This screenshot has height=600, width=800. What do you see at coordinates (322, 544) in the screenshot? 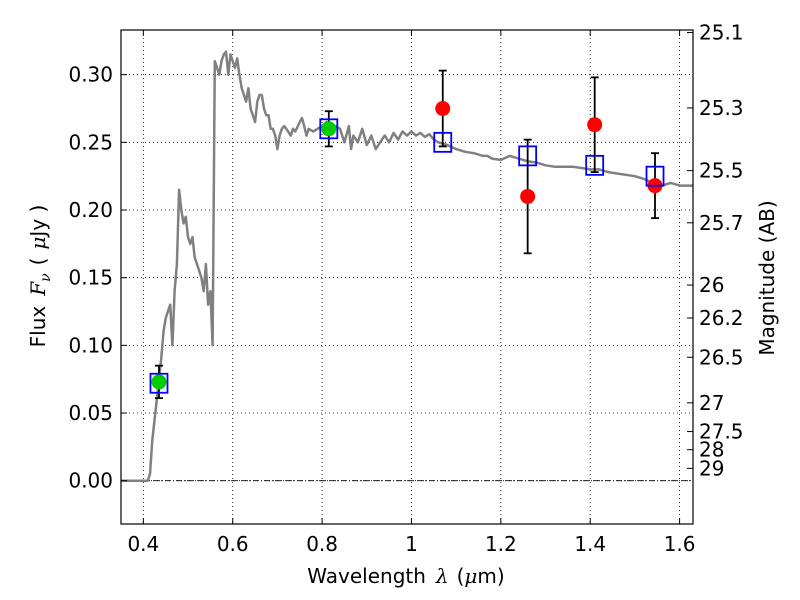
I see `x-tick-label: 0.8` at bounding box center [322, 544].